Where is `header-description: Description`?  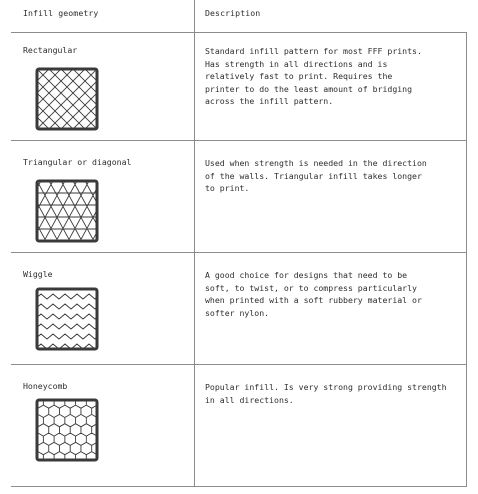
header-description: Description is located at coordinates (233, 13).